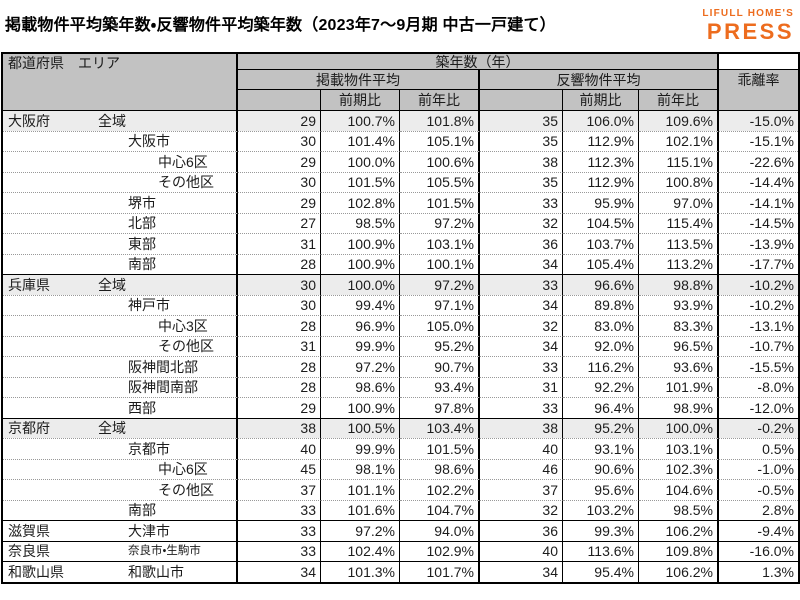  I want to click on divergence-rate-value: -10.7%, so click(758, 346).